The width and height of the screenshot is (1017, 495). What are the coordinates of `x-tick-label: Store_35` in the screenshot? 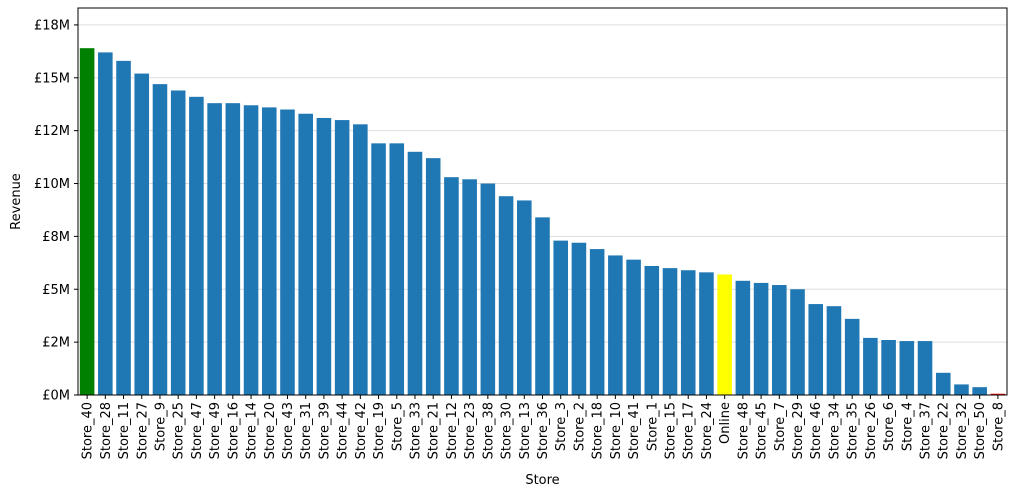 It's located at (853, 430).